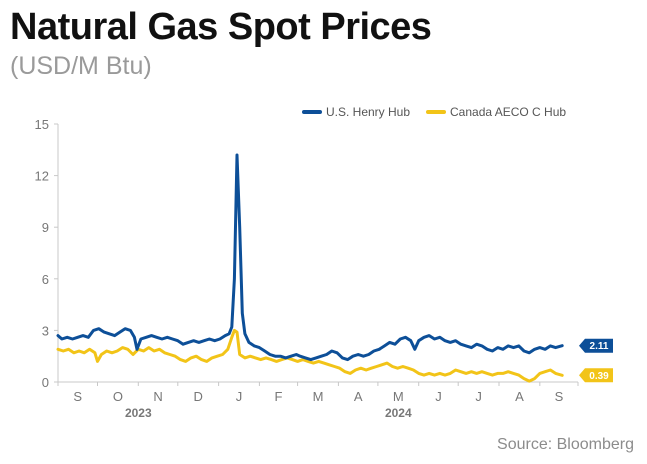 The image size is (647, 464). Describe the element at coordinates (508, 112) in the screenshot. I see `legend-label: Canada AECO C Hub` at that location.